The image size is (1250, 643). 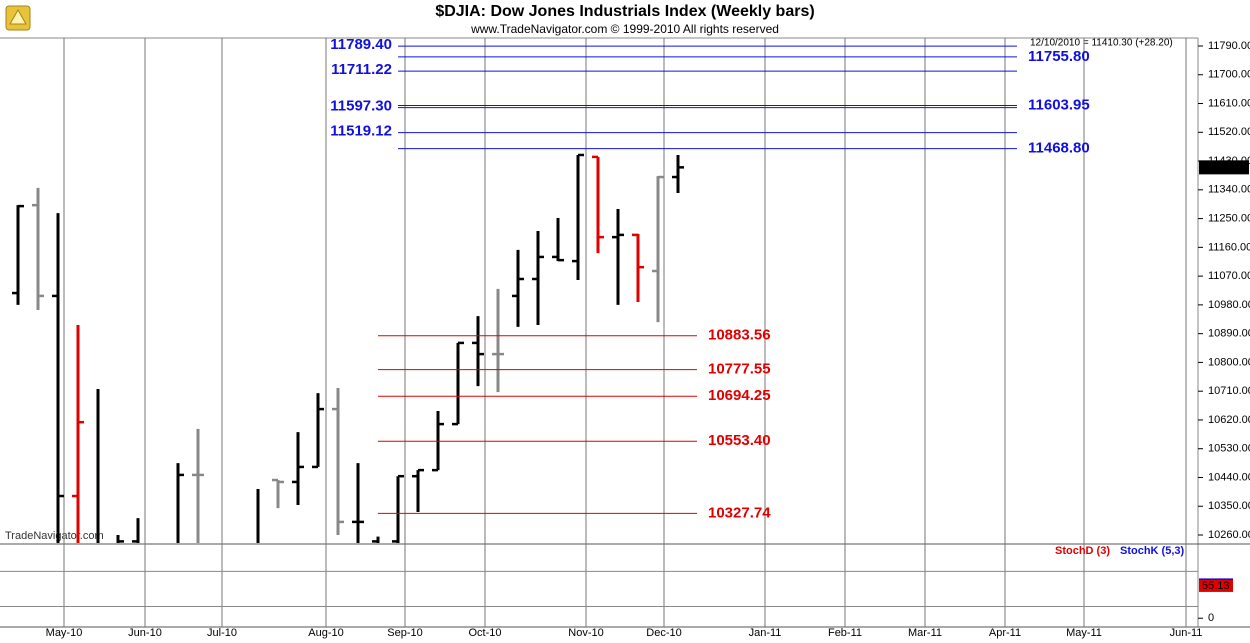 What do you see at coordinates (1229, 477) in the screenshot?
I see `y-tick-label: 10440.00` at bounding box center [1229, 477].